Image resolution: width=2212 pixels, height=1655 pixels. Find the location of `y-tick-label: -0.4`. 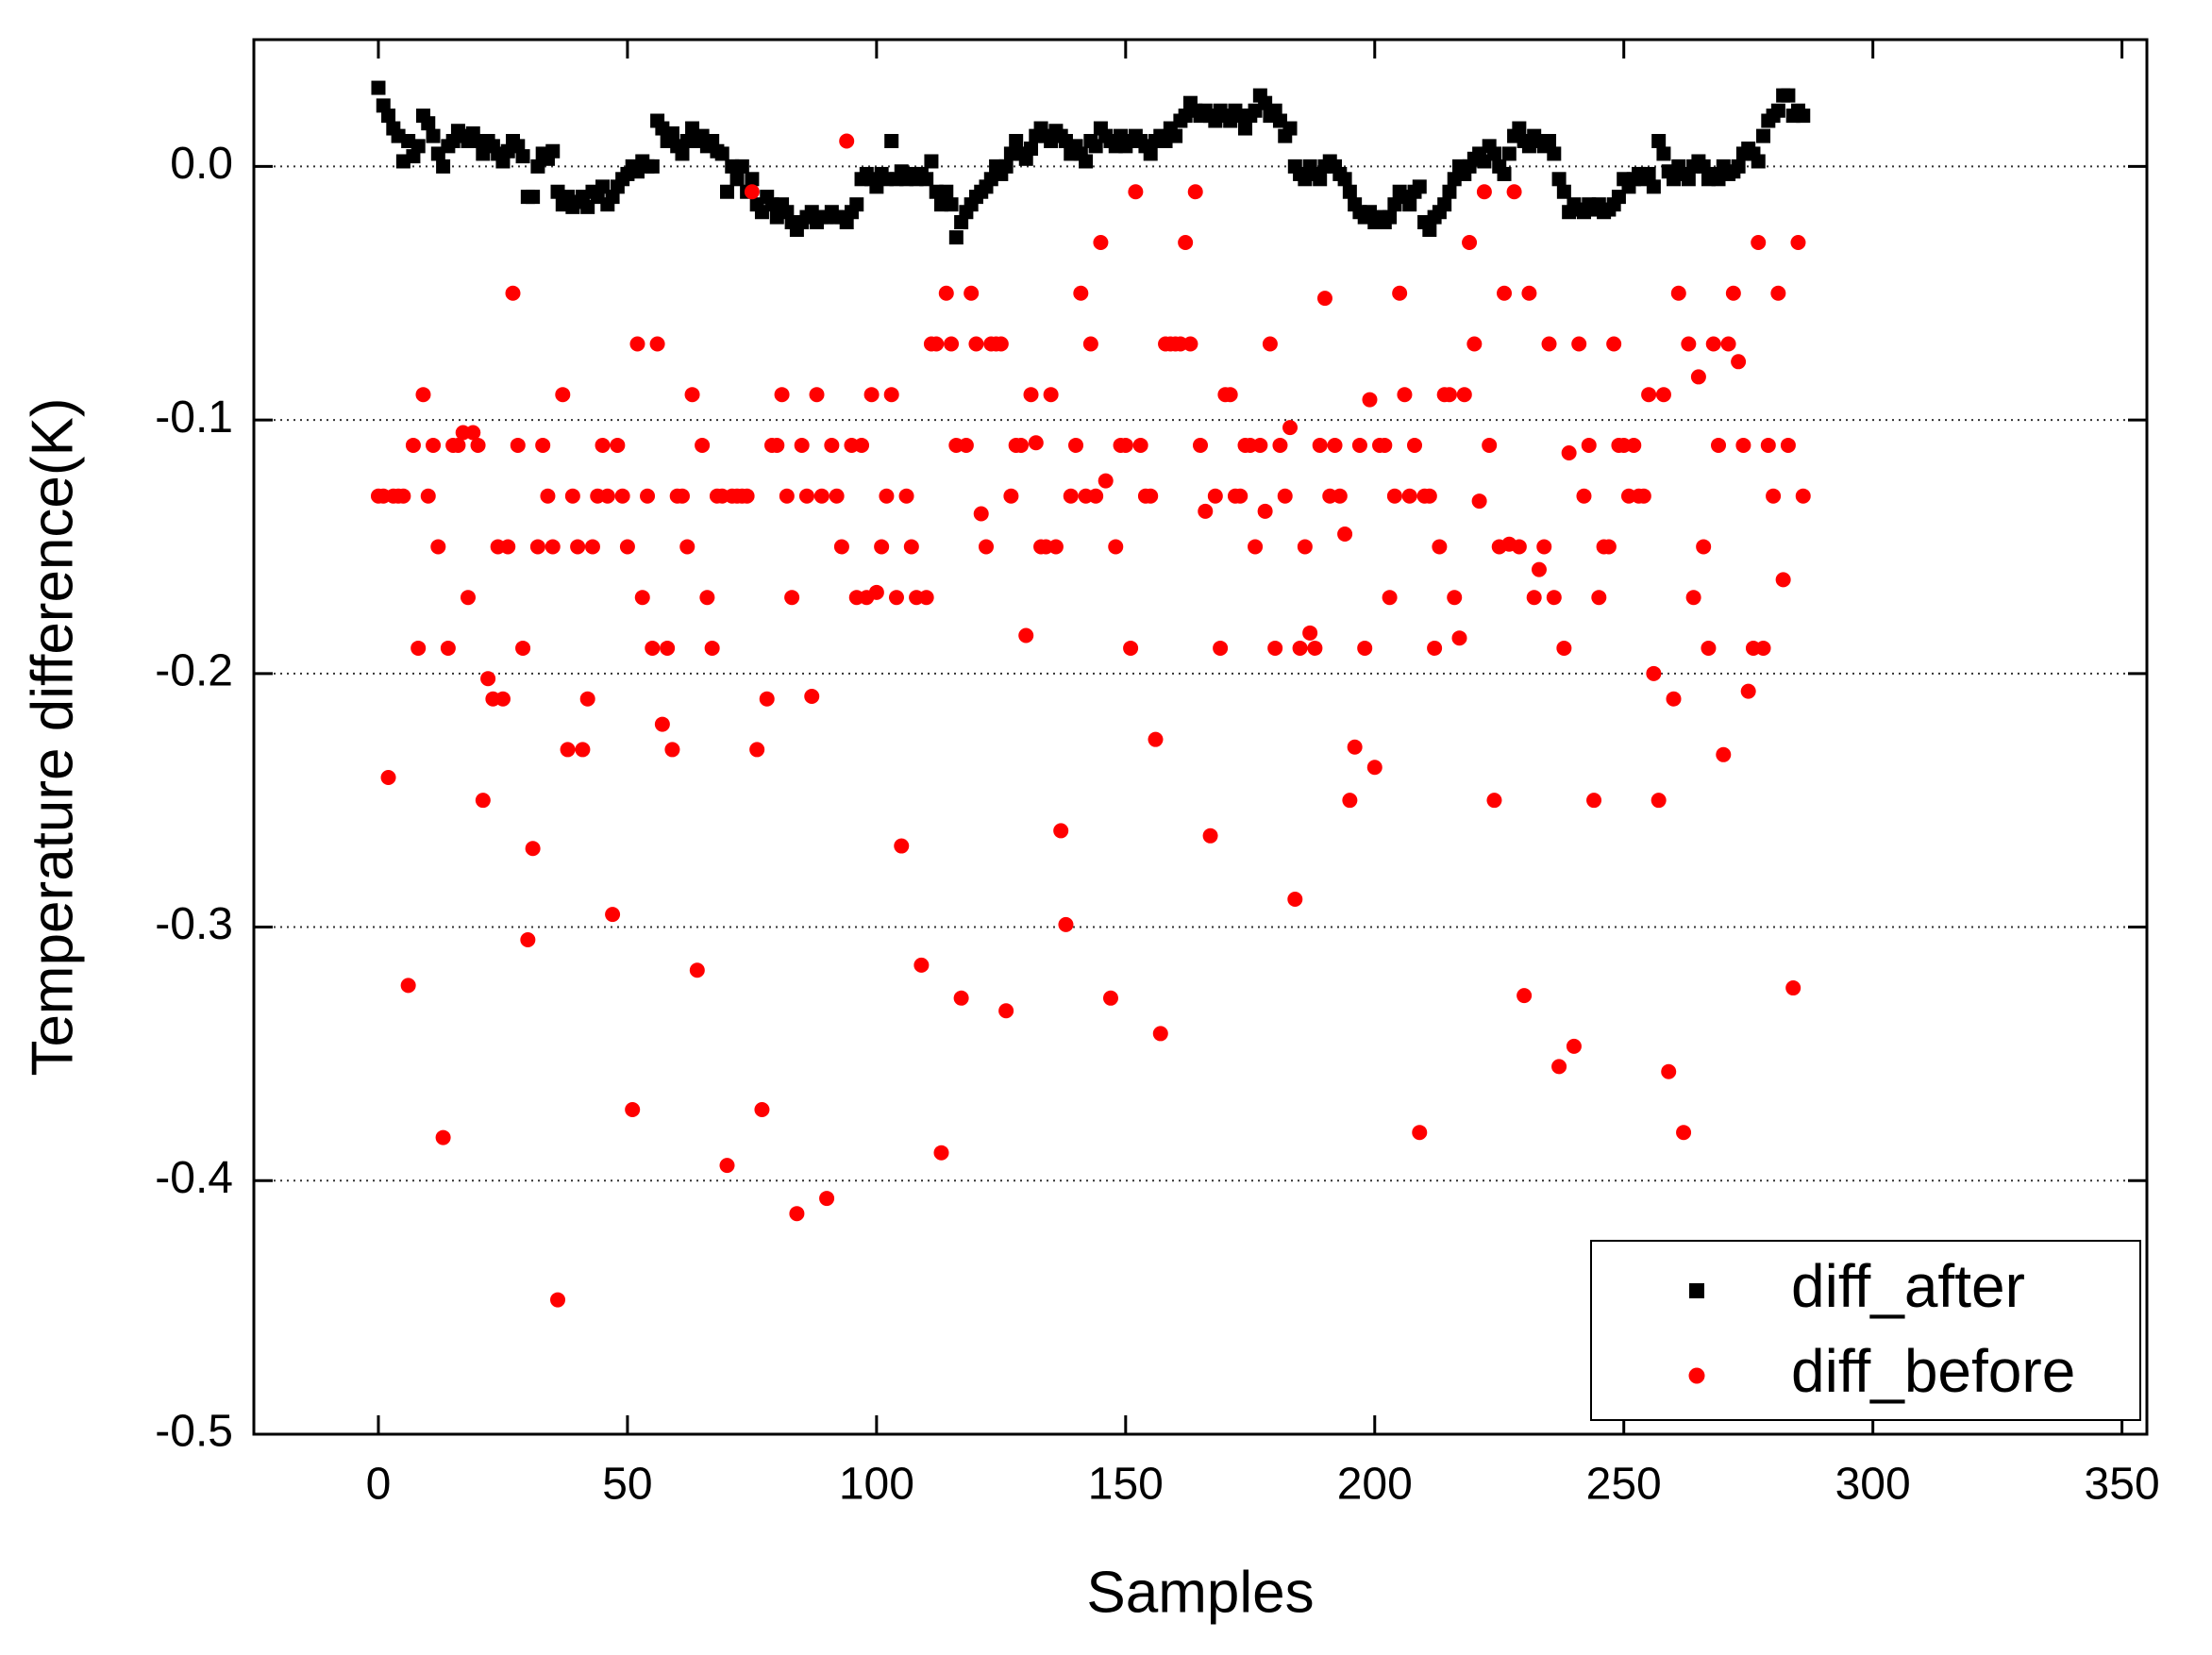

y-tick-label: -0.4 is located at coordinates (194, 1178).